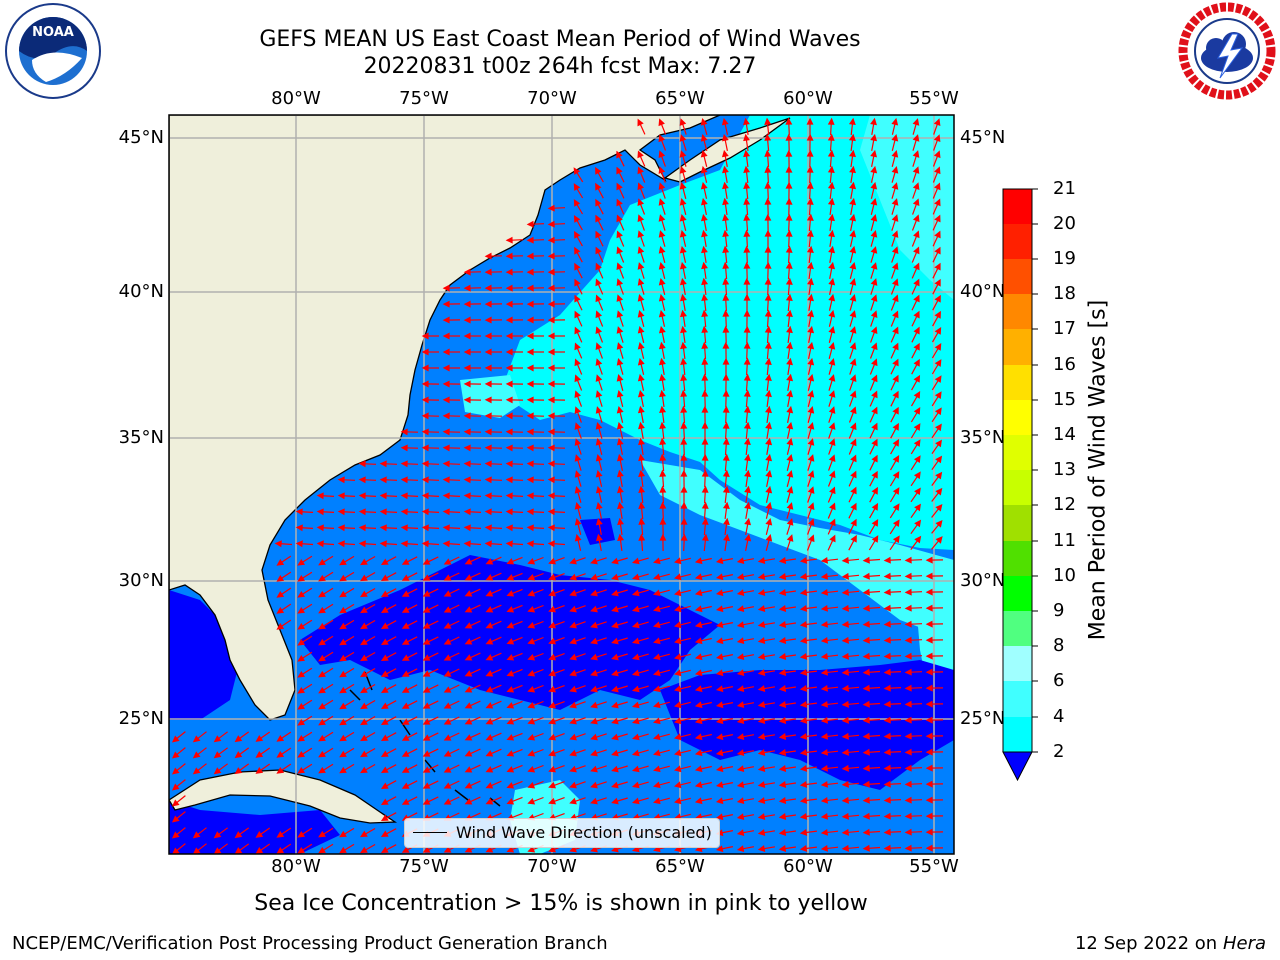 This screenshot has height=960, width=1280. What do you see at coordinates (808, 98) in the screenshot?
I see `lon-label-top: 60°W` at bounding box center [808, 98].